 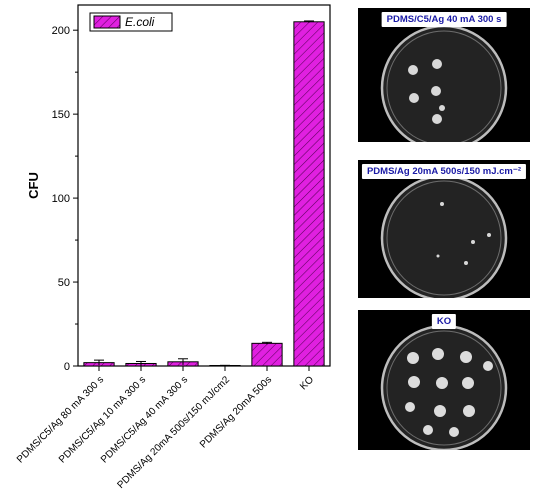 What do you see at coordinates (64, 283) in the screenshot?
I see `y-tick-label: 50` at bounding box center [64, 283].